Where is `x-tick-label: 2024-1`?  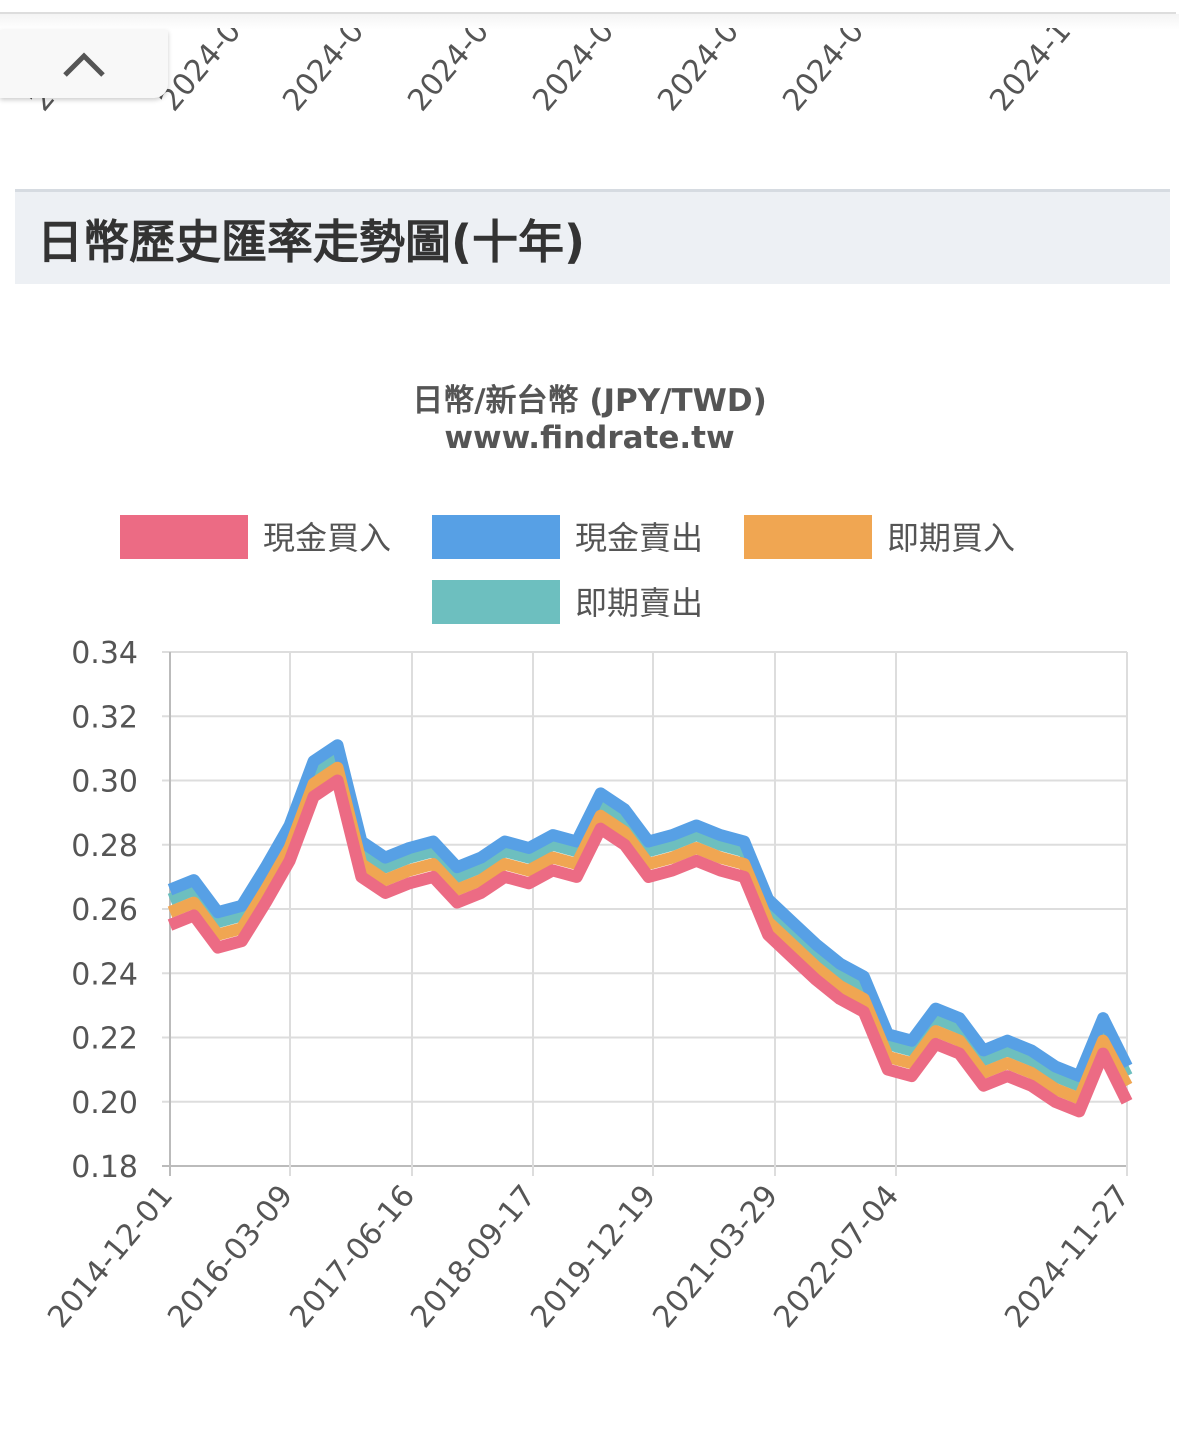
x-tick-label: 2024-1 is located at coordinates (1031, 73).